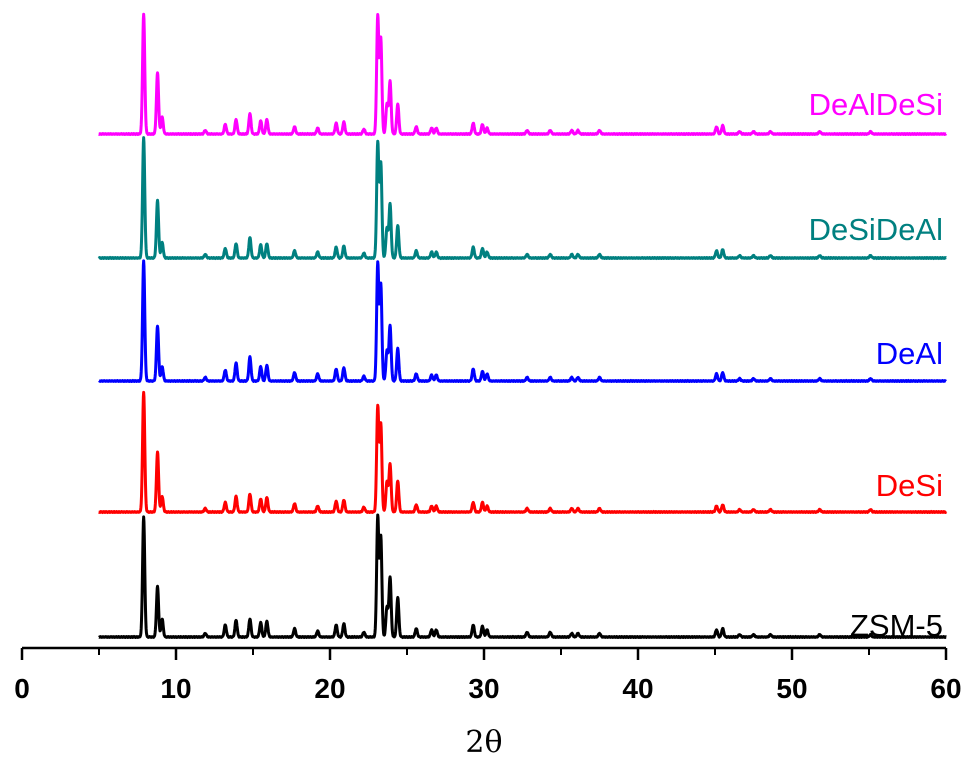  Describe the element at coordinates (909, 353) in the screenshot. I see `series-label-deal: DeAl` at that location.